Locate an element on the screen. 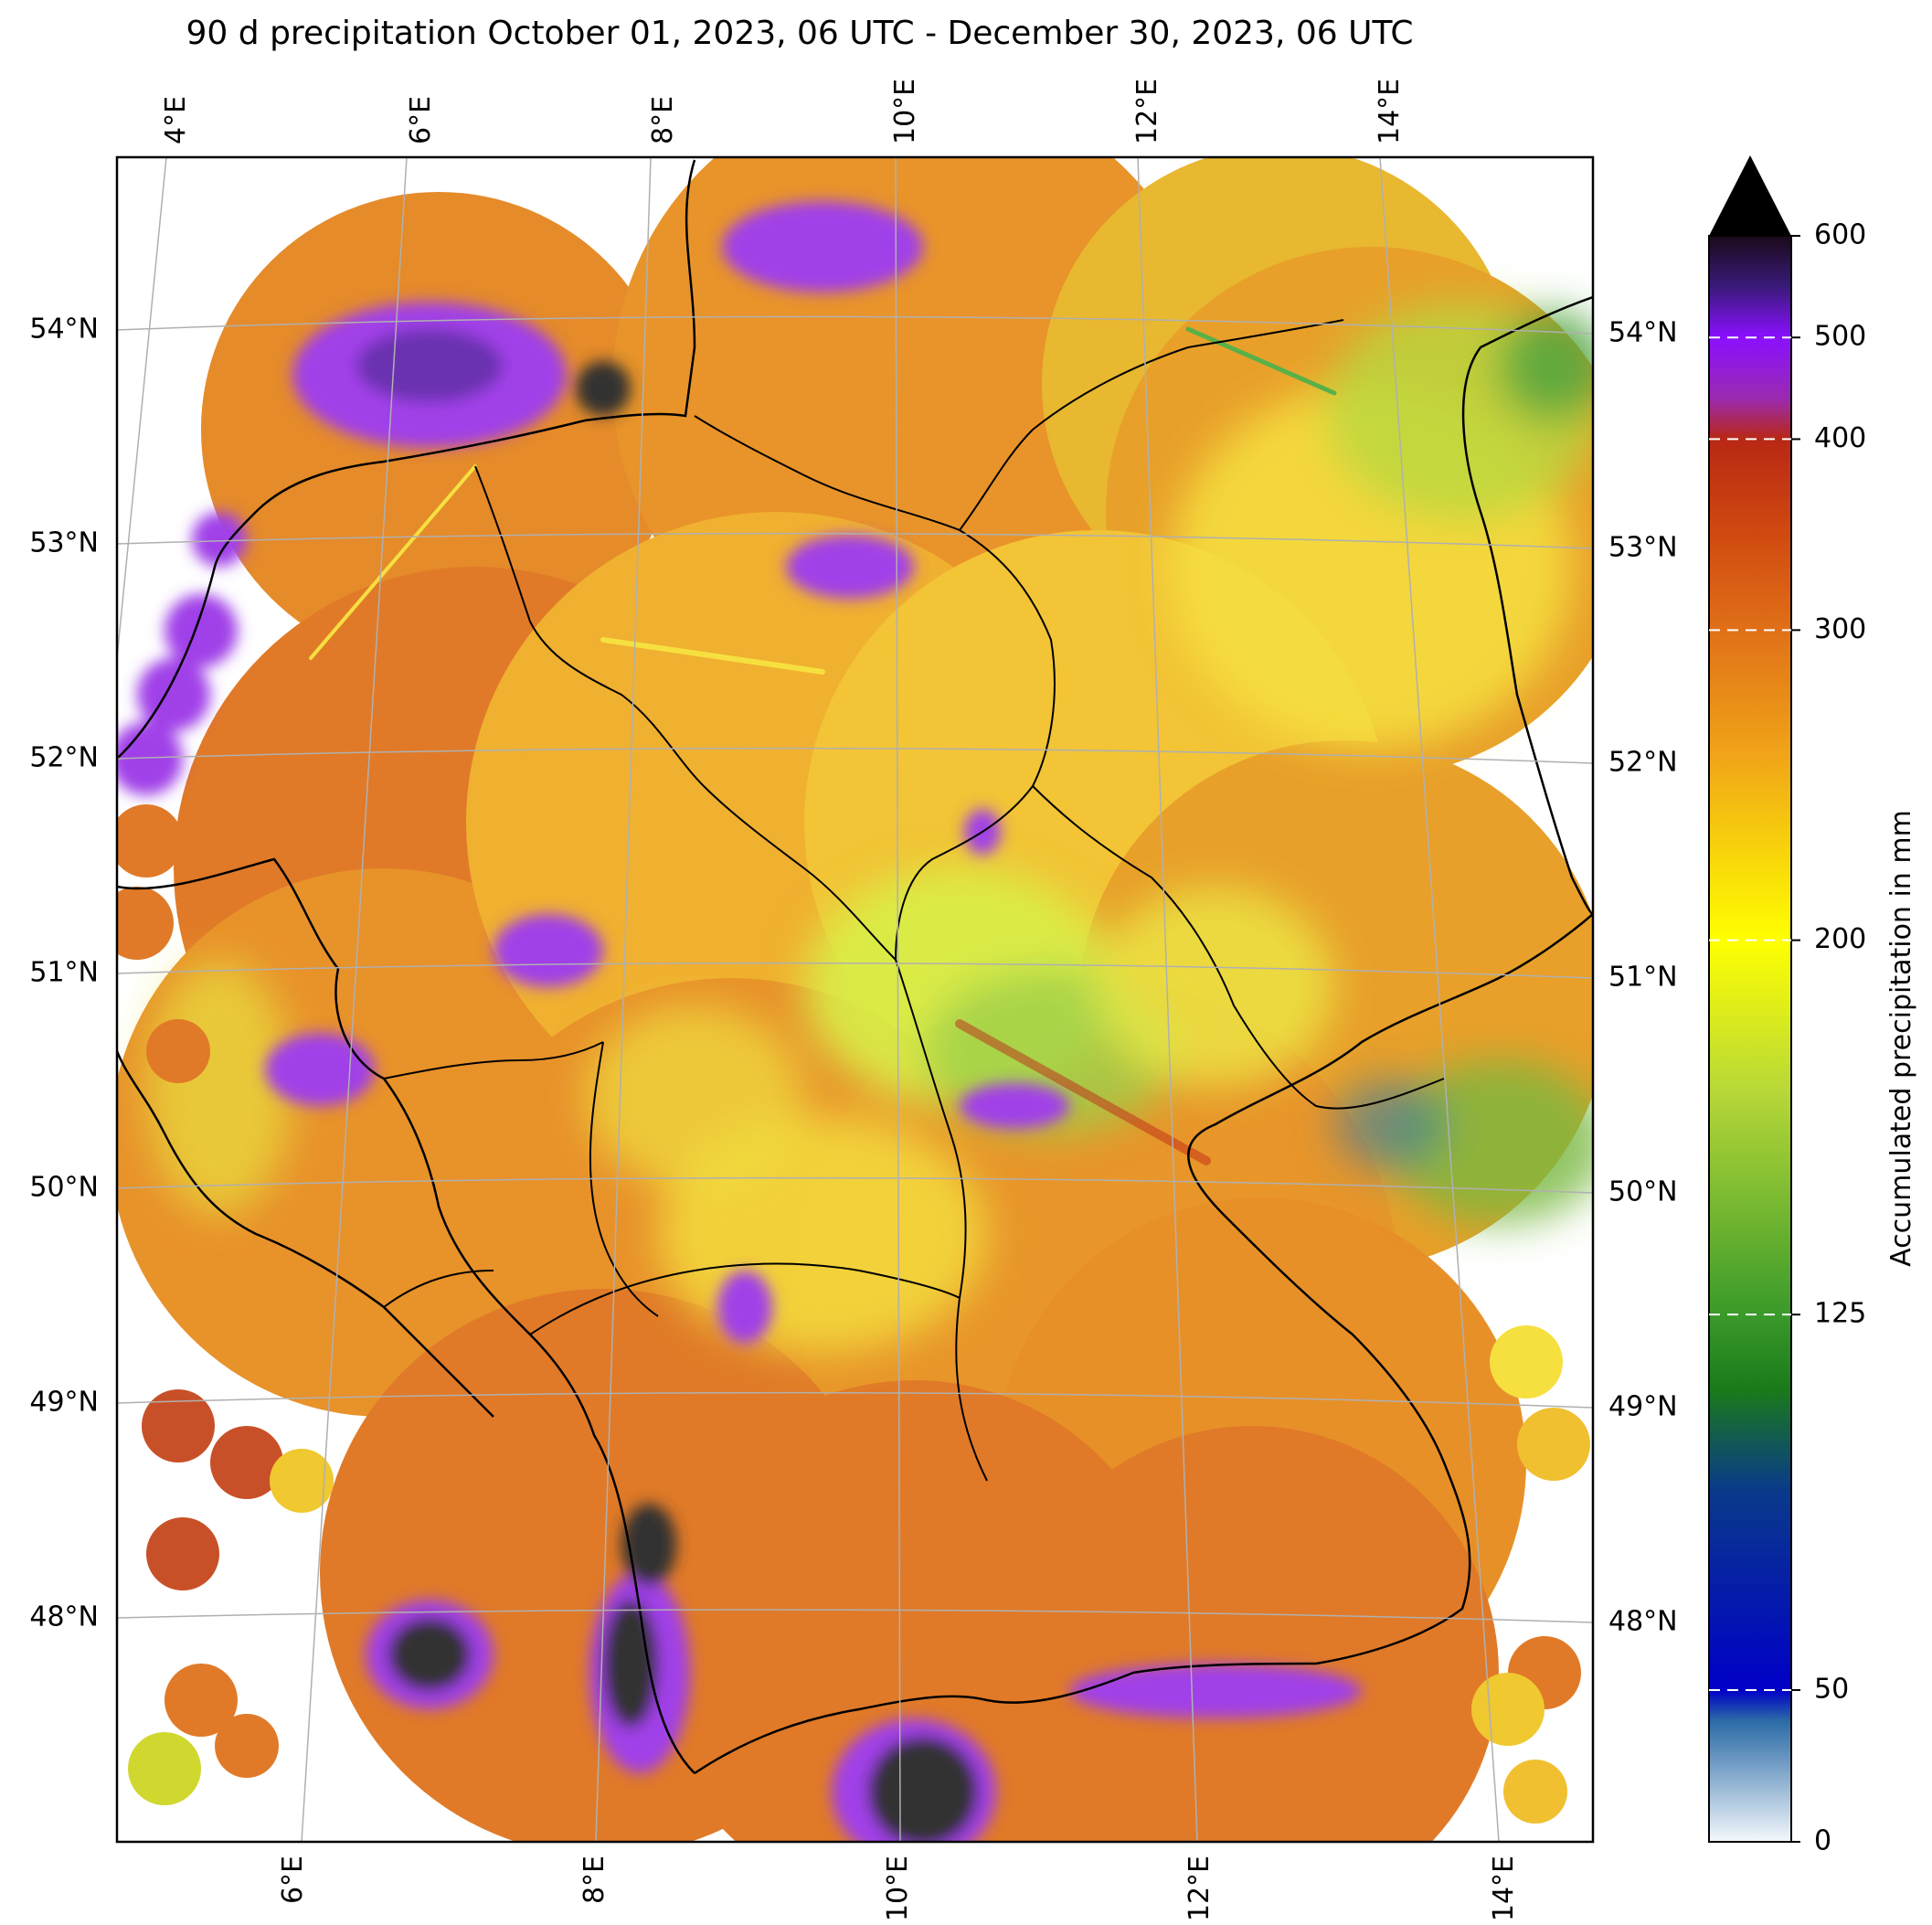 This screenshot has height=1925, width=1932. bottom-lon-label: 12°E is located at coordinates (1199, 1888).